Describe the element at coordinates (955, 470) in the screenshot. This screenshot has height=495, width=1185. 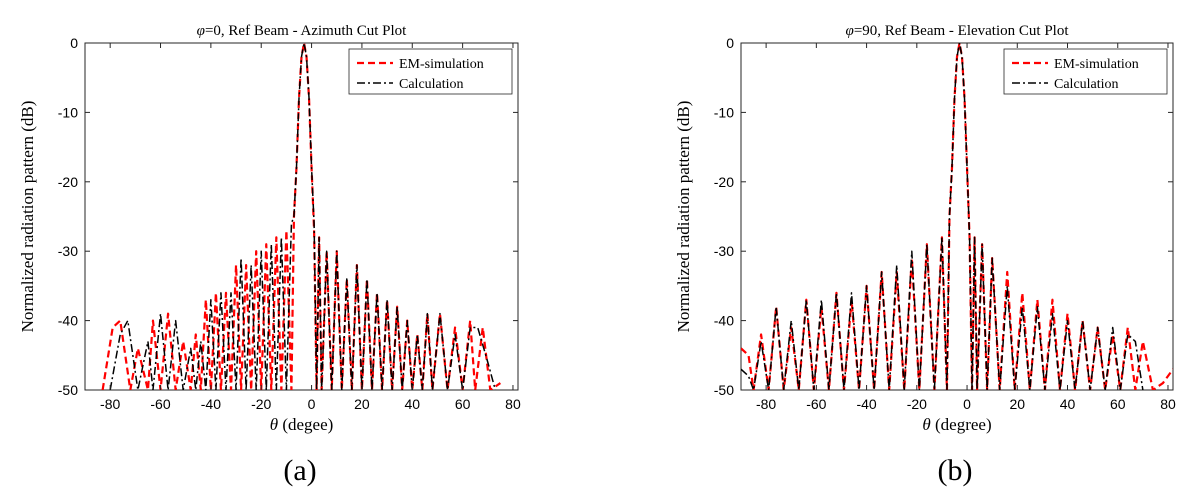
I see `panel-caption: (b)` at that location.